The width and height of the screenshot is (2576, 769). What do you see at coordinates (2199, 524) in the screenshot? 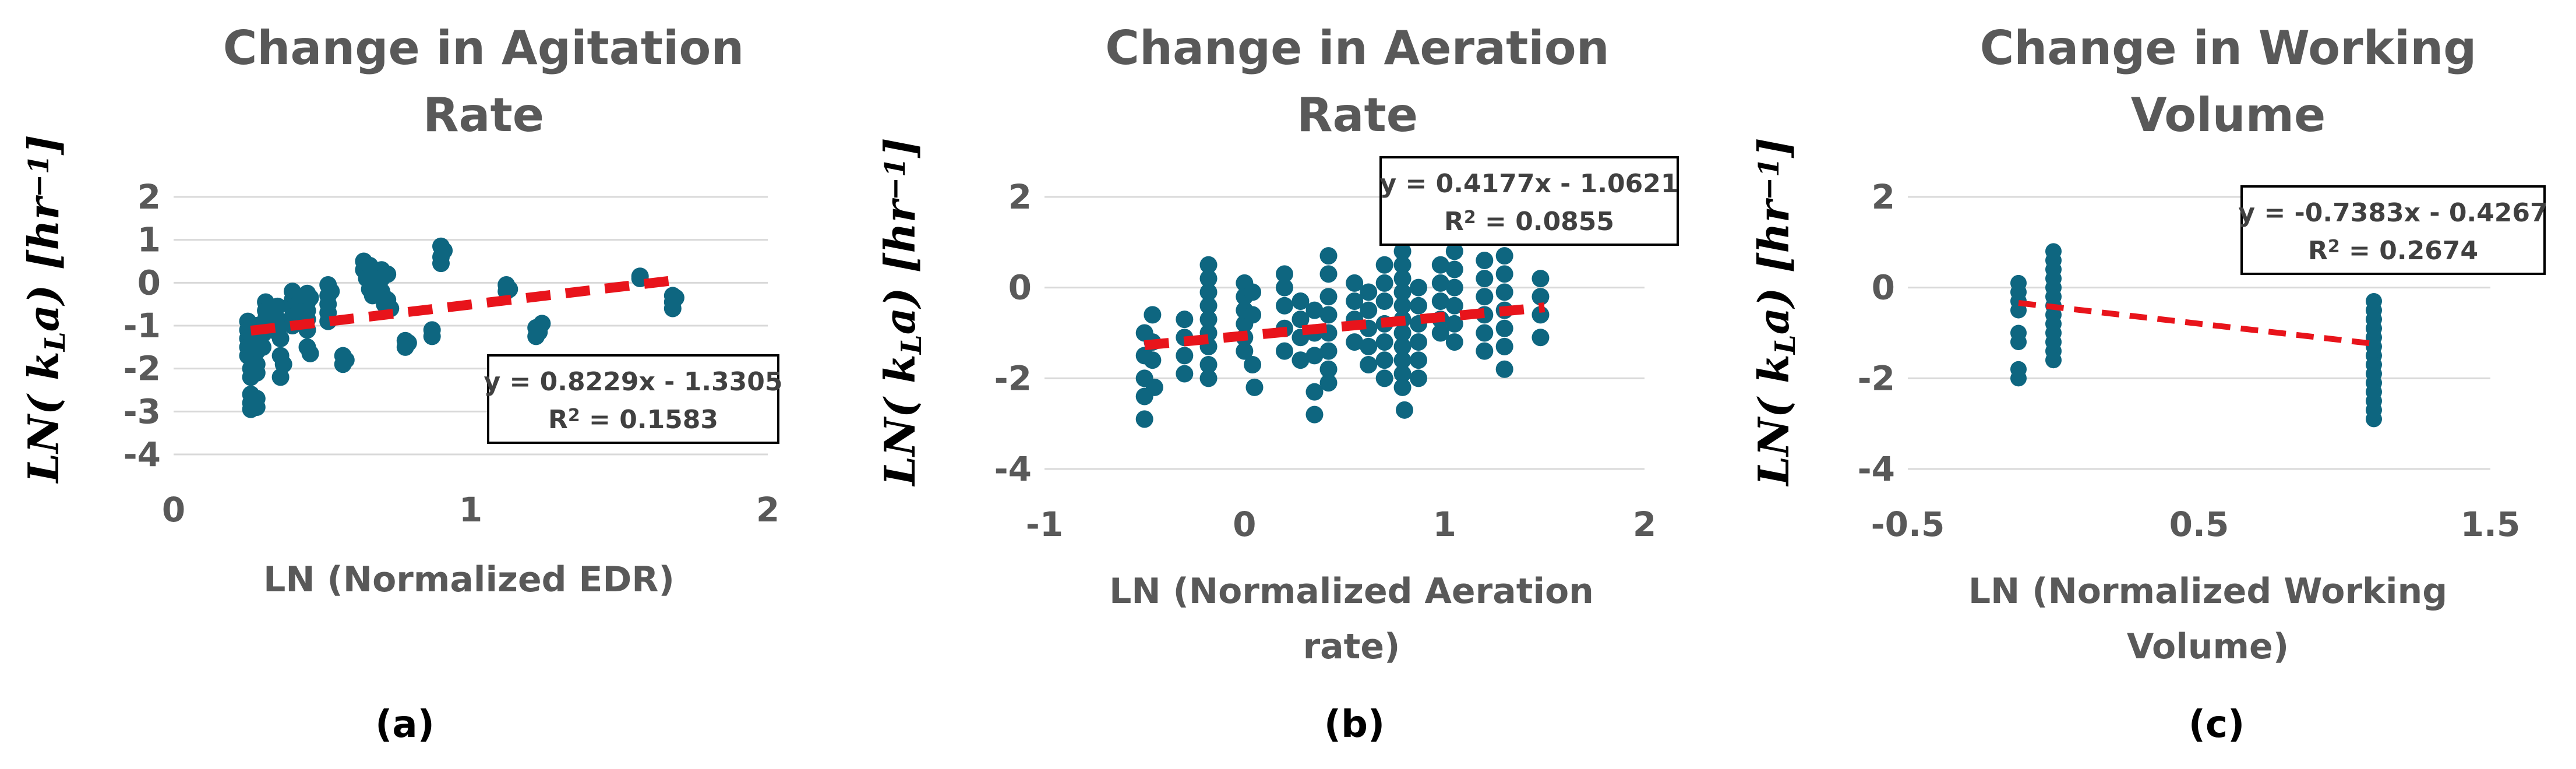
I see `x-tick-label: 0.5` at bounding box center [2199, 524].